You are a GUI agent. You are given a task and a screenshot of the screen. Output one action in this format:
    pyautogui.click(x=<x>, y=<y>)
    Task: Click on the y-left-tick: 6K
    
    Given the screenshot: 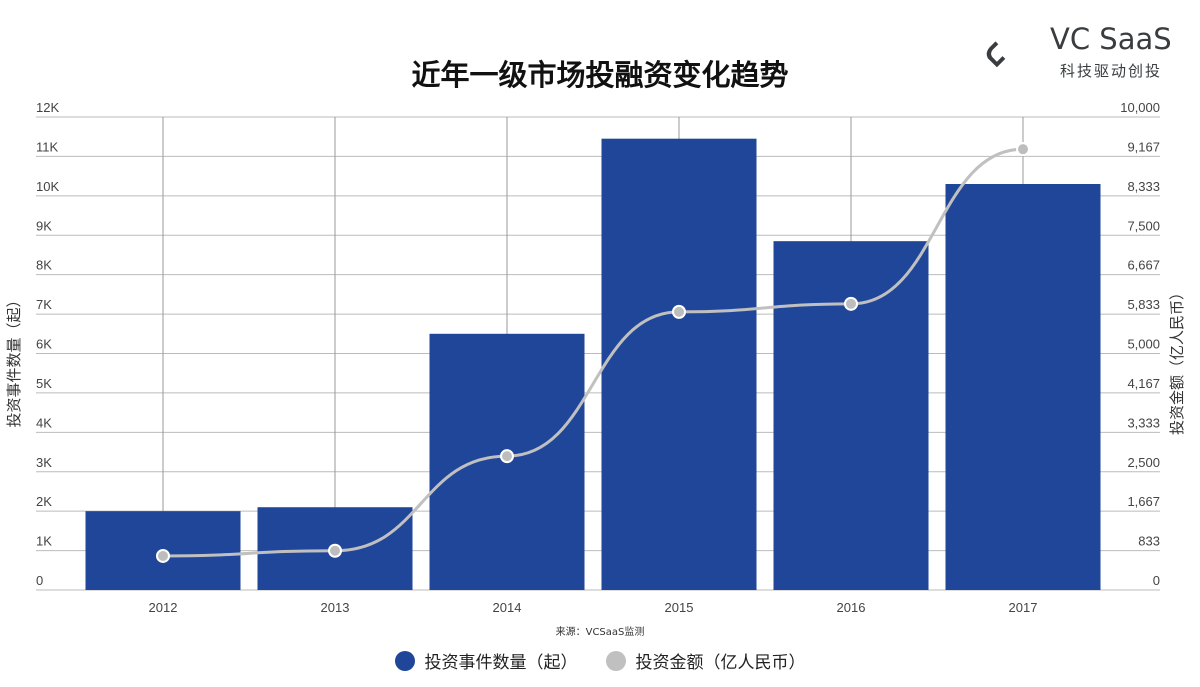 What is the action you would take?
    pyautogui.click(x=44, y=344)
    